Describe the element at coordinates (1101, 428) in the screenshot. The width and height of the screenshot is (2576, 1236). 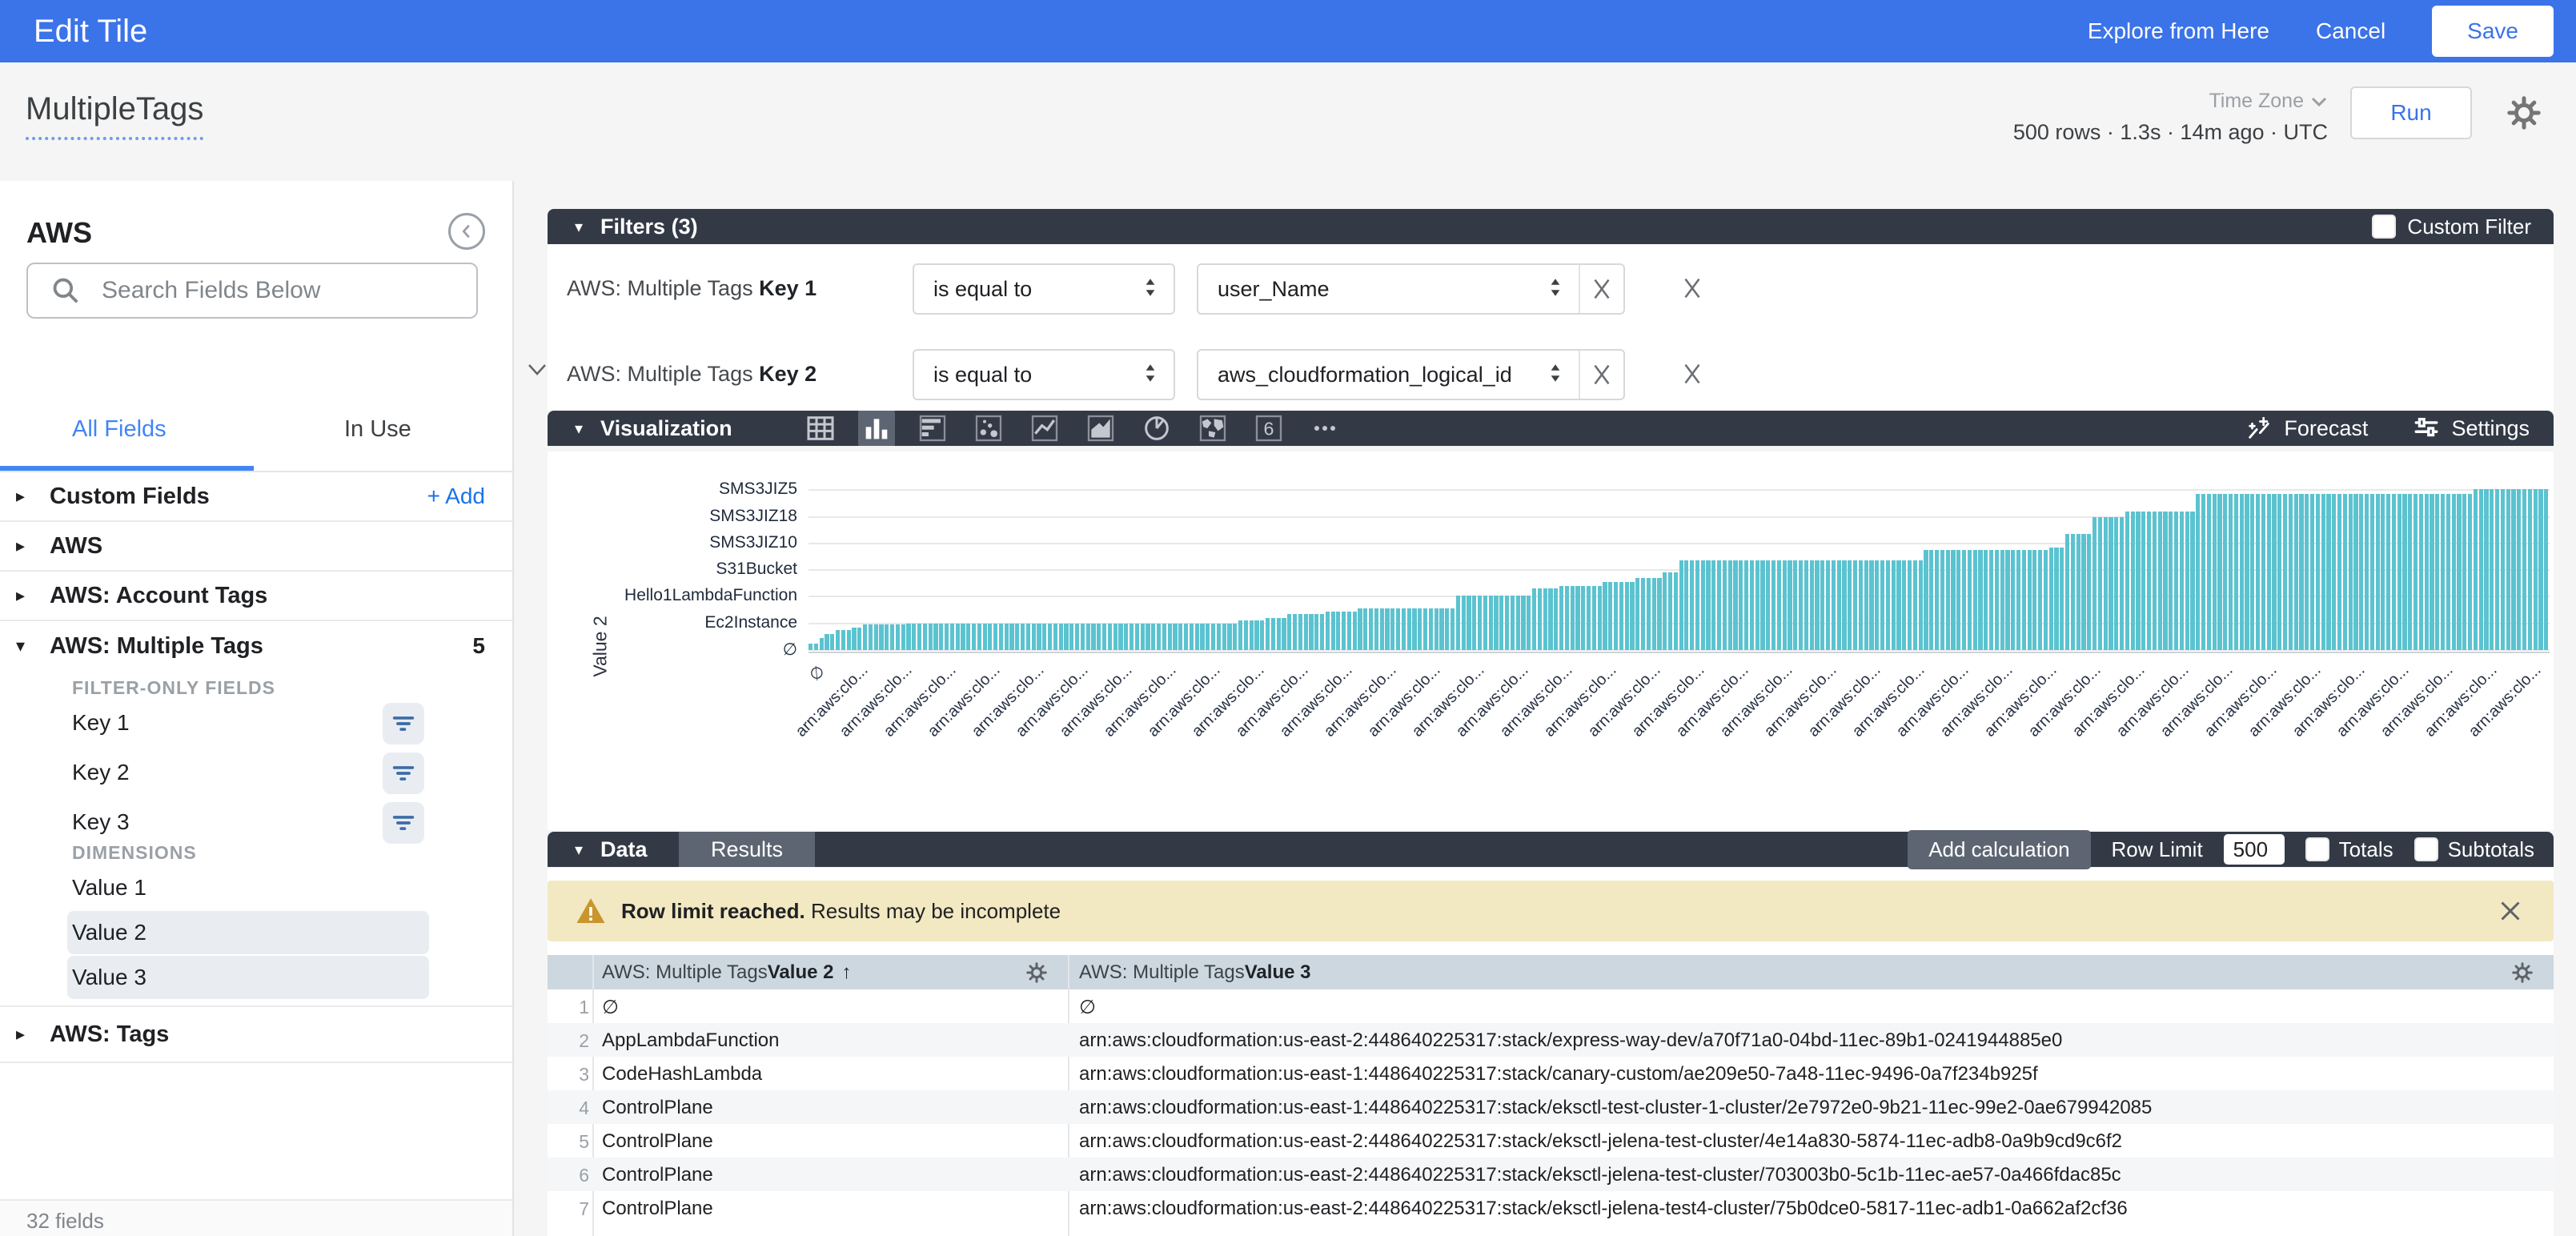
I see `viz-type-area-icon` at that location.